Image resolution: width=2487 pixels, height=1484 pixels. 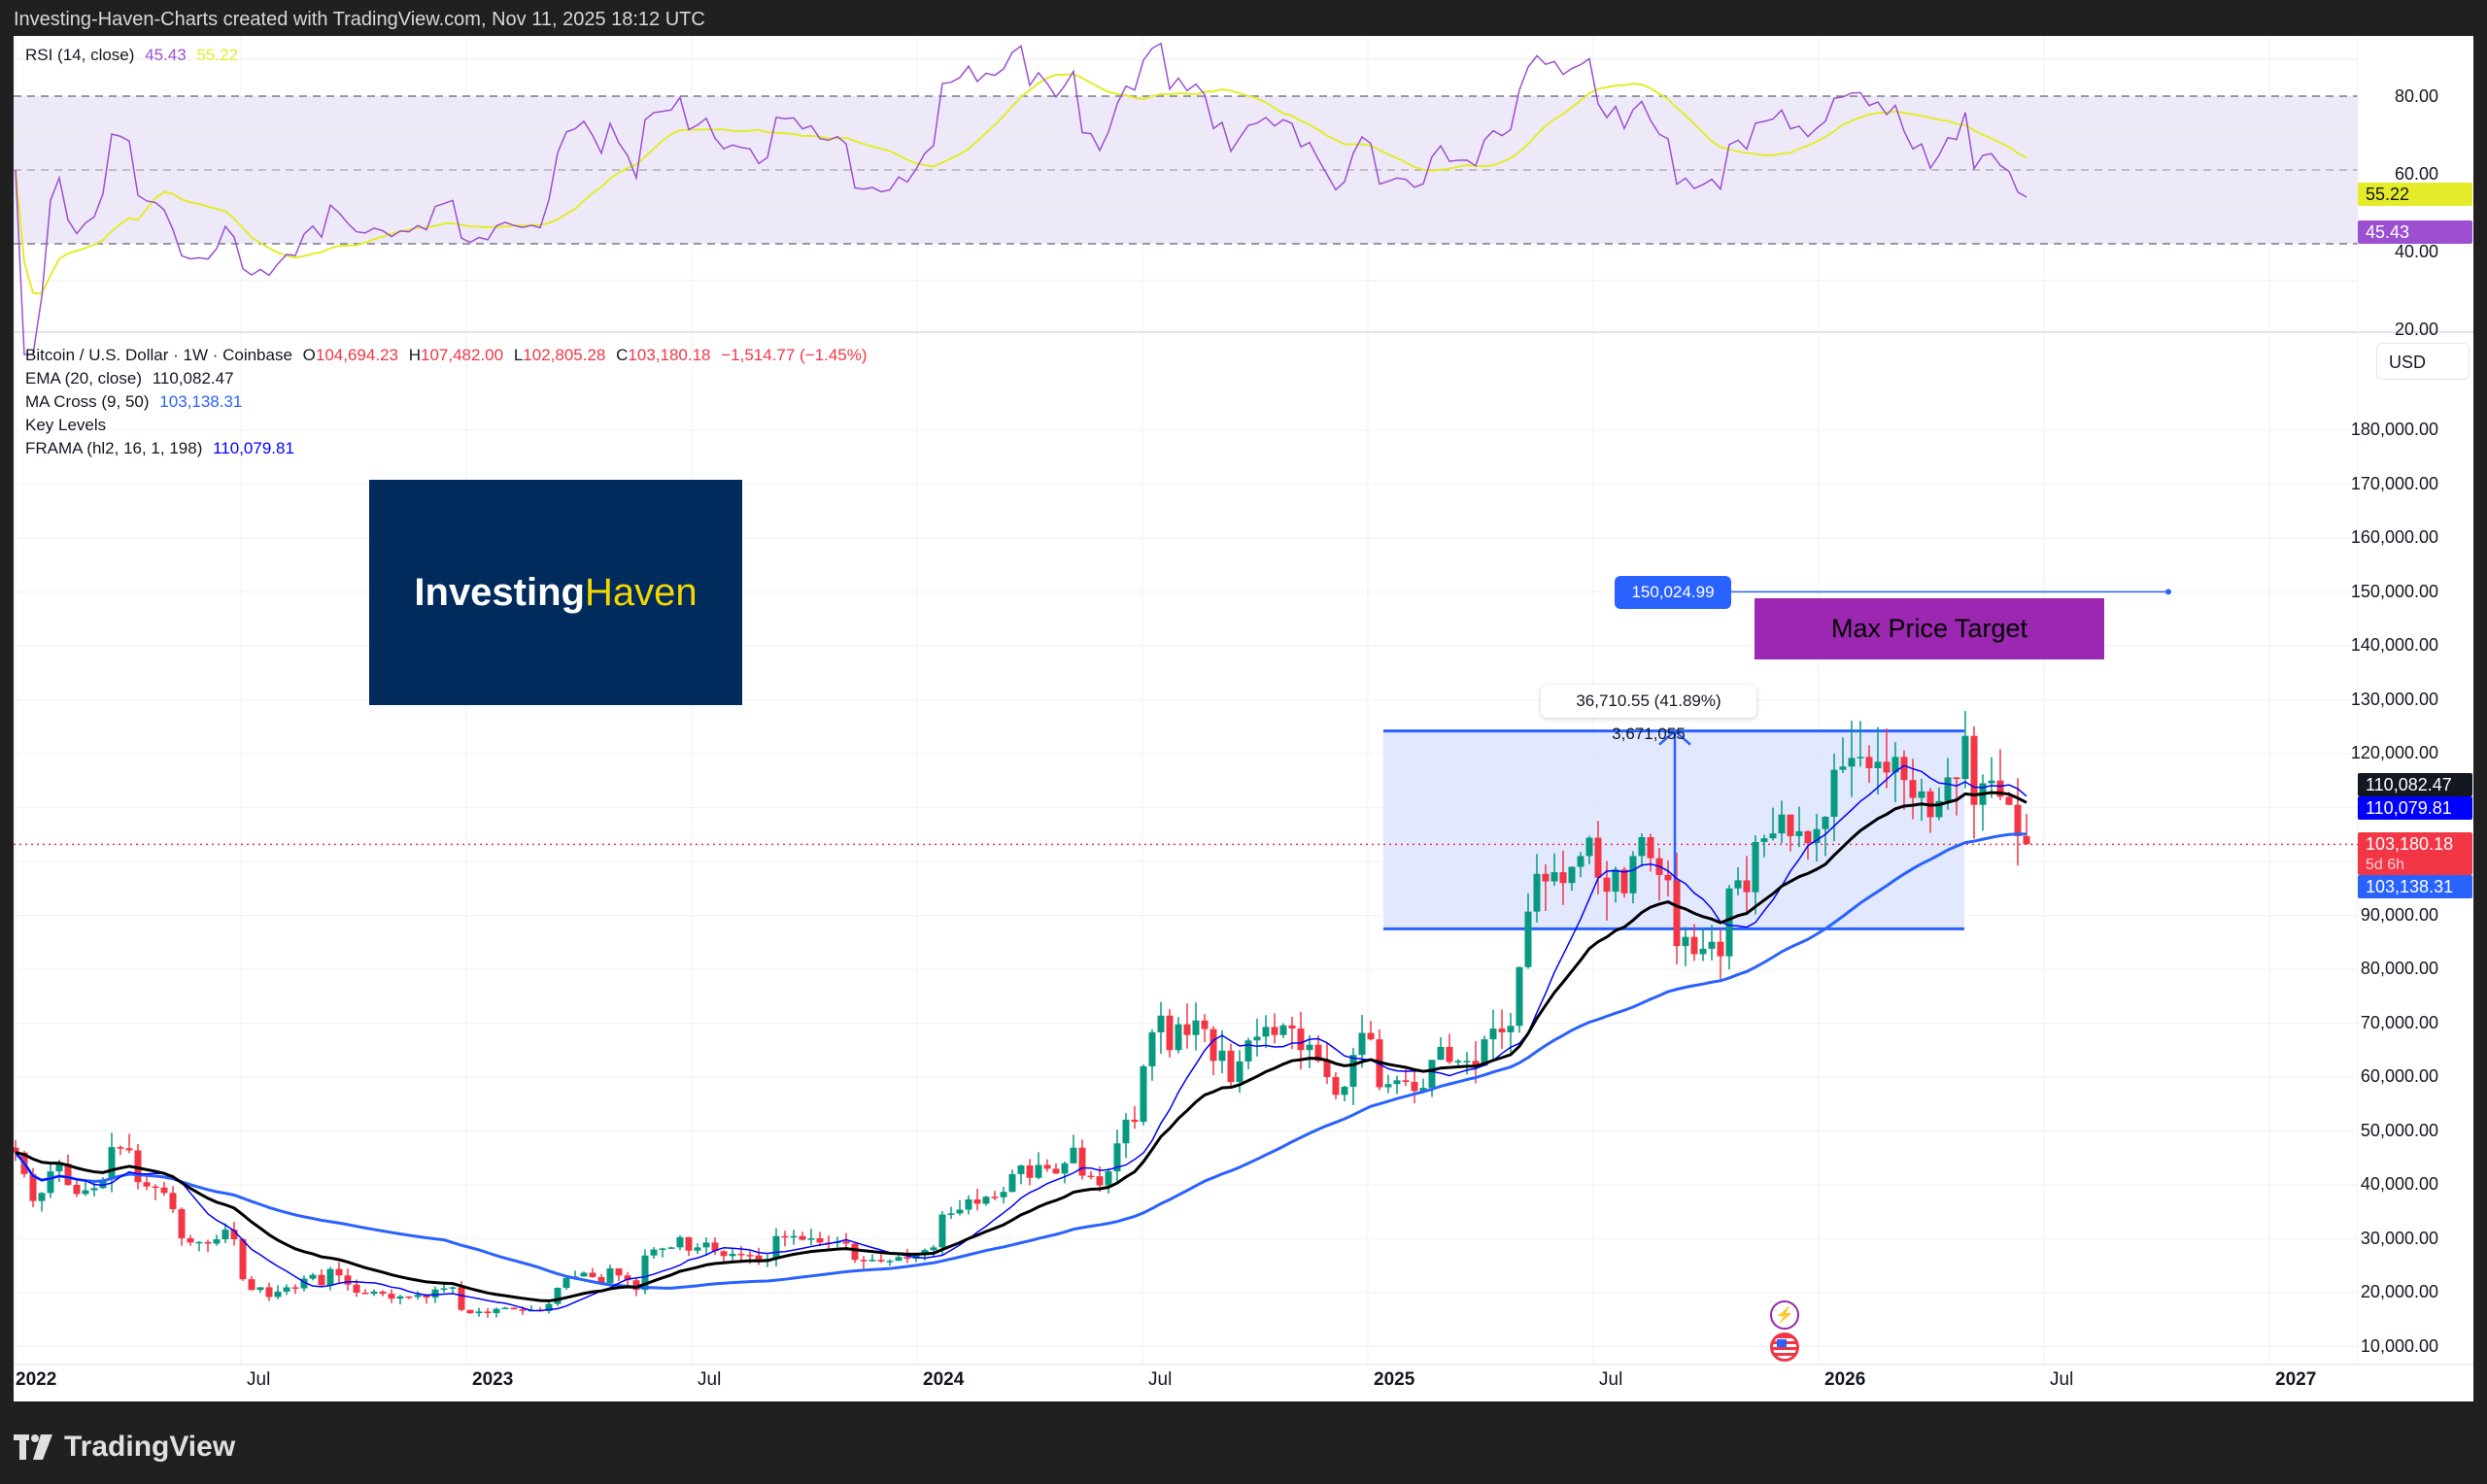 I want to click on logo-text-investing: Investing, so click(x=499, y=592).